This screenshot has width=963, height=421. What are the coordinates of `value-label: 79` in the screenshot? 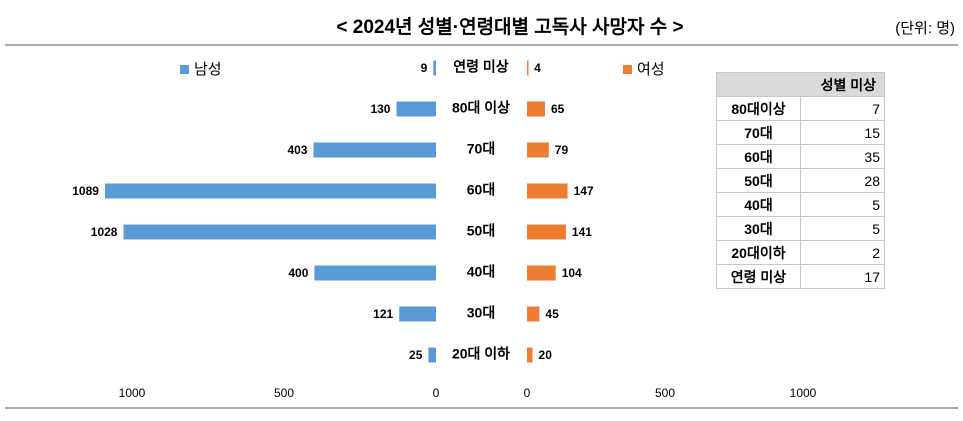 It's located at (562, 150).